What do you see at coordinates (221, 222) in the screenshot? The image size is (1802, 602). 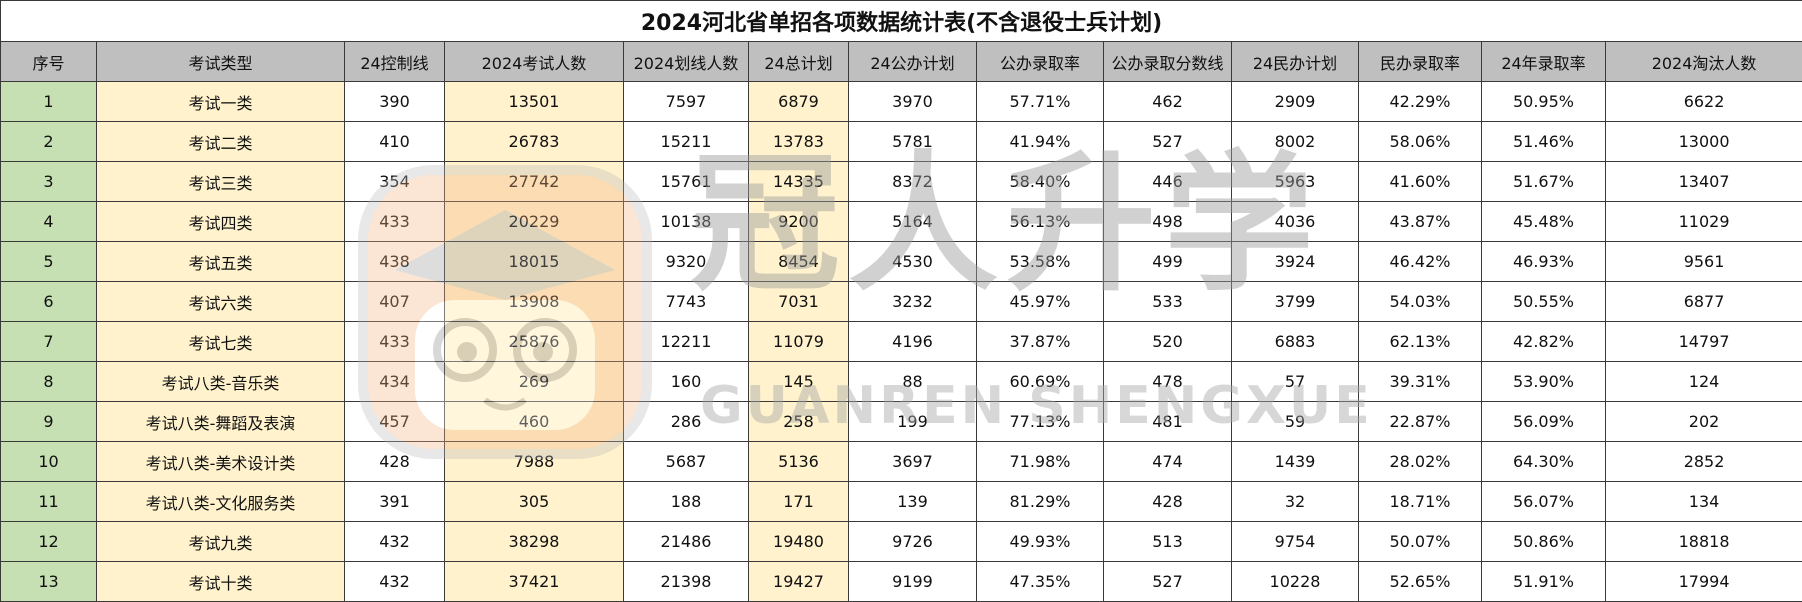 I see `table-cell: 考试四类` at bounding box center [221, 222].